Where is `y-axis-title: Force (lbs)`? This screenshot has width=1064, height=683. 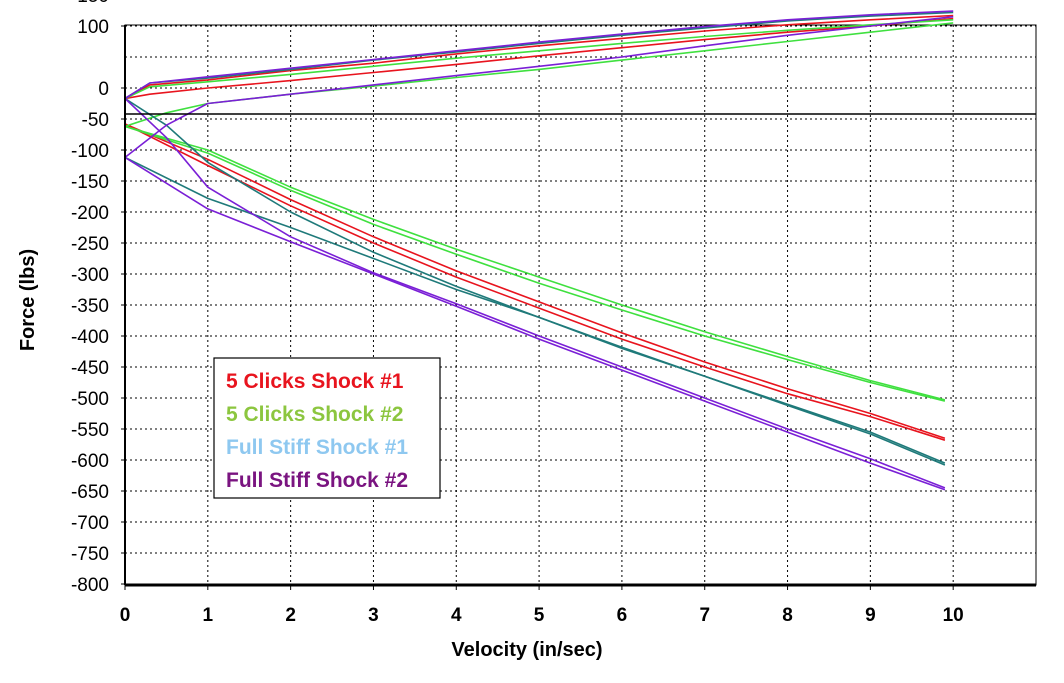
y-axis-title: Force (lbs) is located at coordinates (28, 300).